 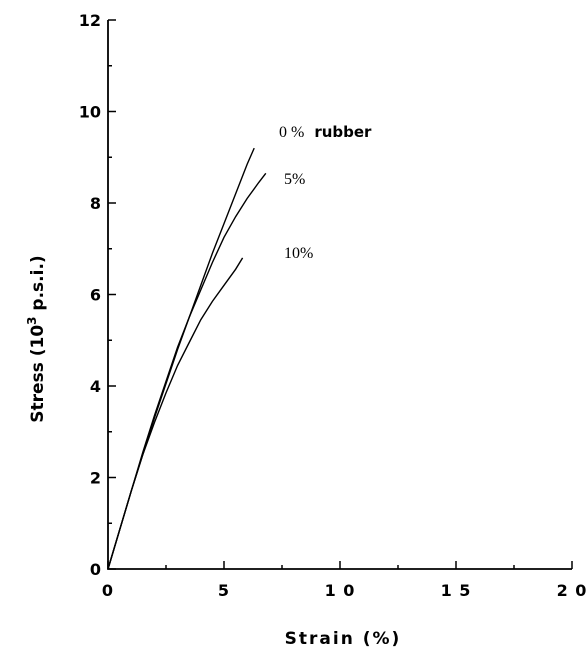 I want to click on y-tick-label: 2, so click(x=95, y=478).